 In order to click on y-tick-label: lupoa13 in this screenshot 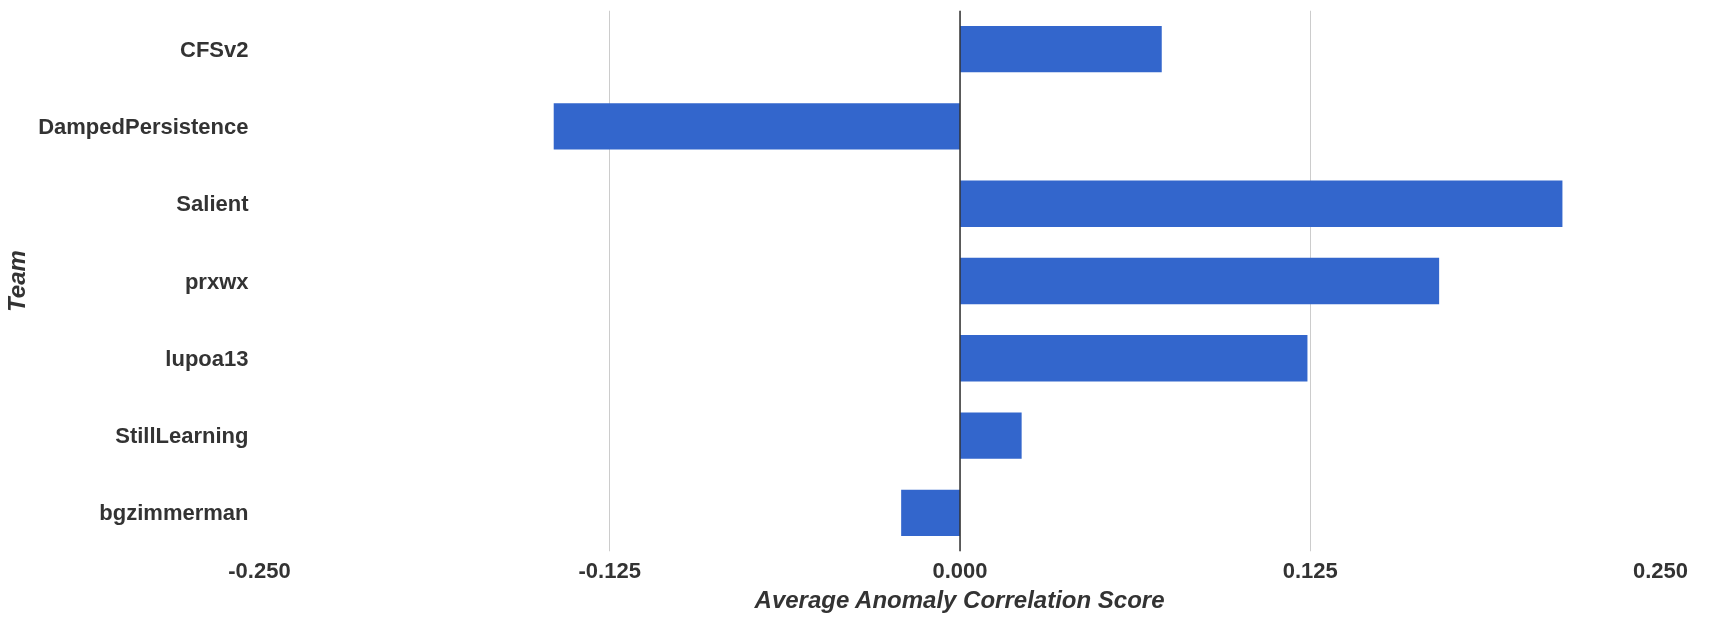, I will do `click(207, 358)`.